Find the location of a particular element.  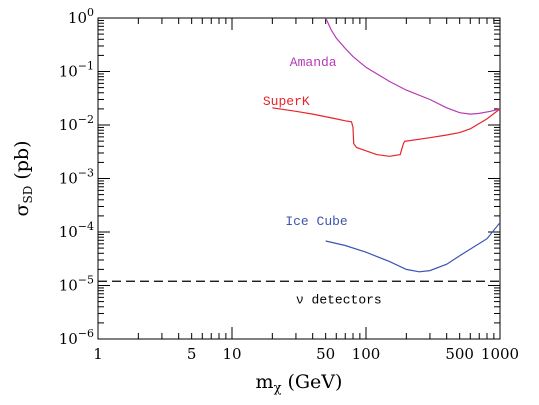

y-tick-label: 10⁻² is located at coordinates (76, 123).